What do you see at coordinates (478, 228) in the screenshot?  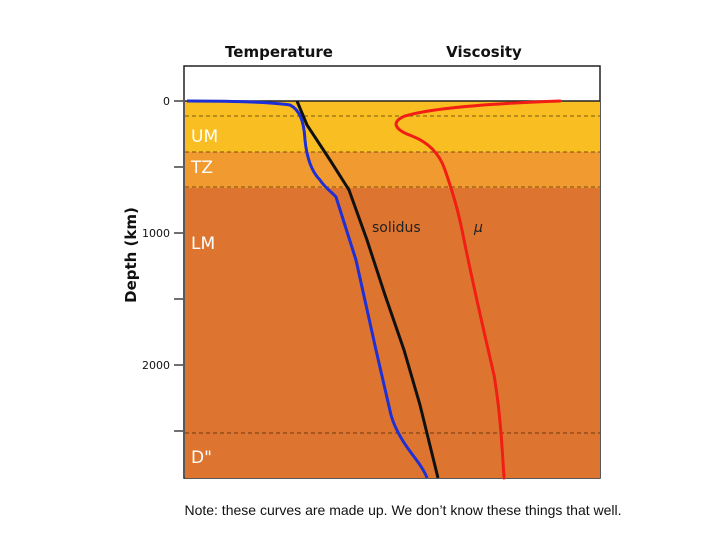 I see `viscosity-mu-label: μ` at bounding box center [478, 228].